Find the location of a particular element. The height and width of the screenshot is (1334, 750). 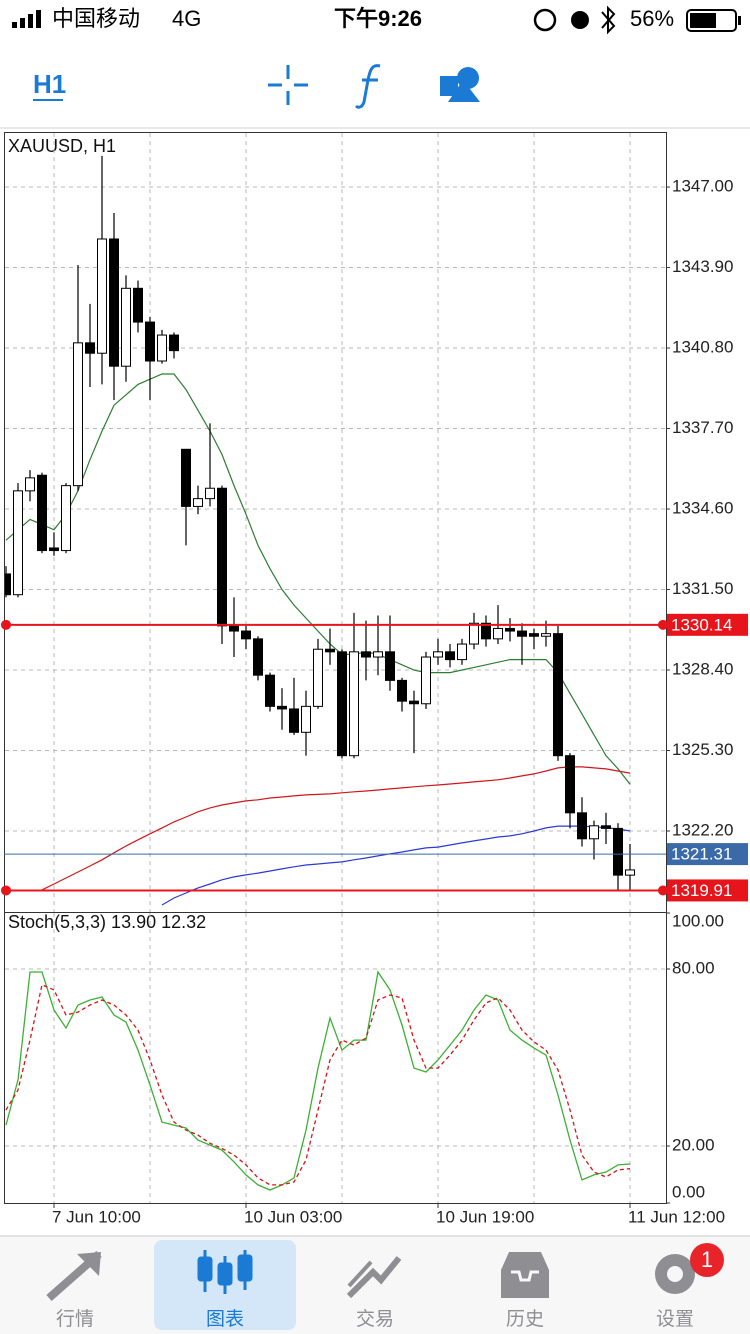

oscillator-title: Stoch(5,3,3) 13.90 12.32 is located at coordinates (107, 922).